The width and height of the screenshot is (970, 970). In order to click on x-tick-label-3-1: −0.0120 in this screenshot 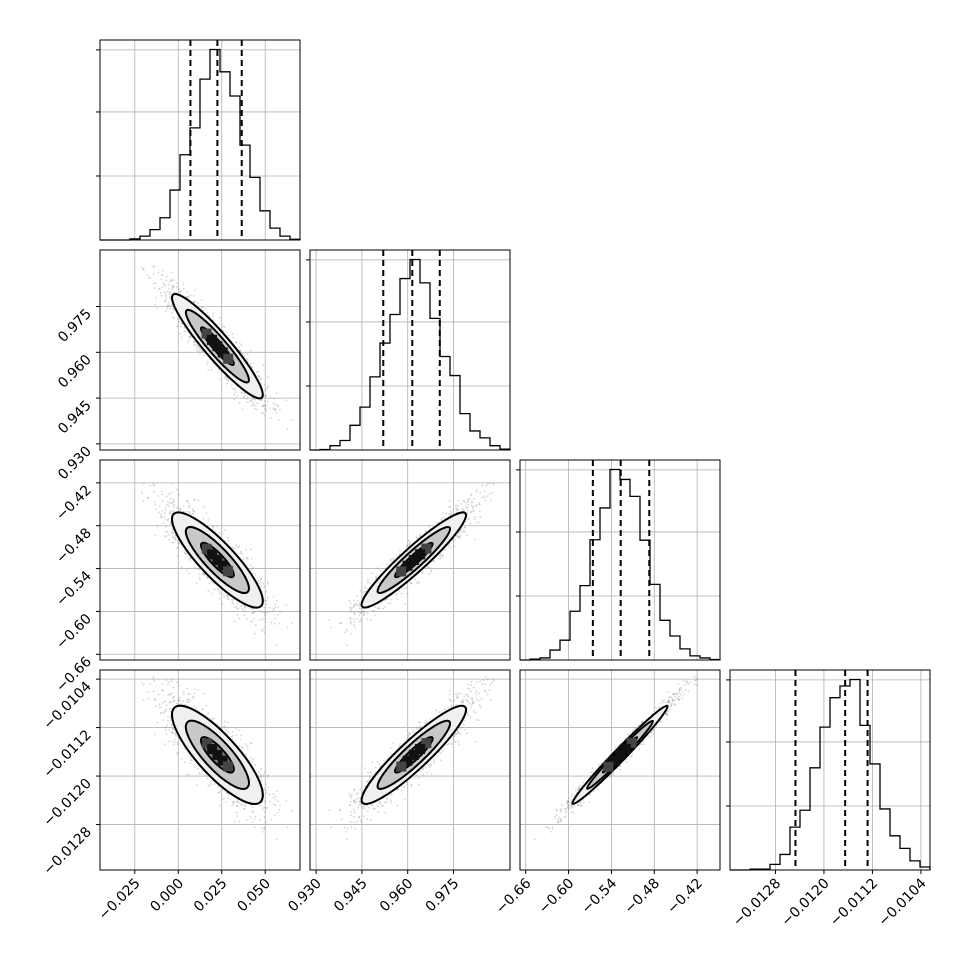, I will do `click(806, 903)`.